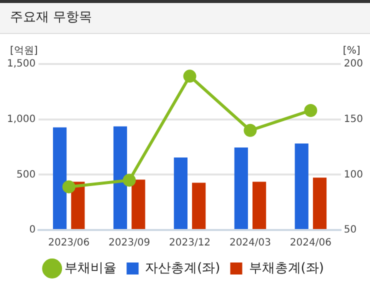 This screenshot has height=285, width=370. What do you see at coordinates (24, 51) in the screenshot?
I see `y-axis-title: [억원]` at bounding box center [24, 51].